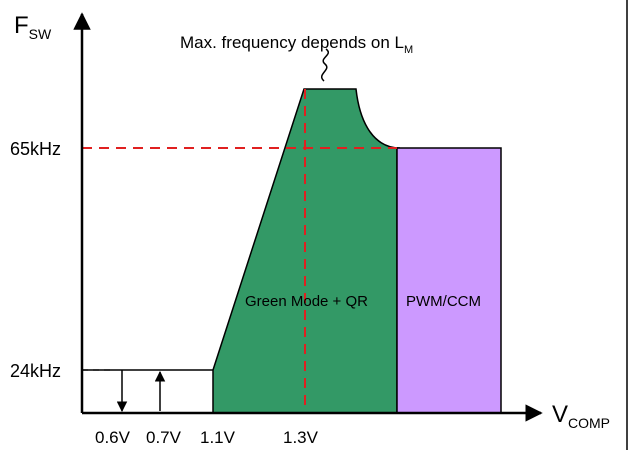 This screenshot has height=450, width=630. What do you see at coordinates (218, 437) in the screenshot?
I see `x-tick-1-1v: 1.1V` at bounding box center [218, 437].